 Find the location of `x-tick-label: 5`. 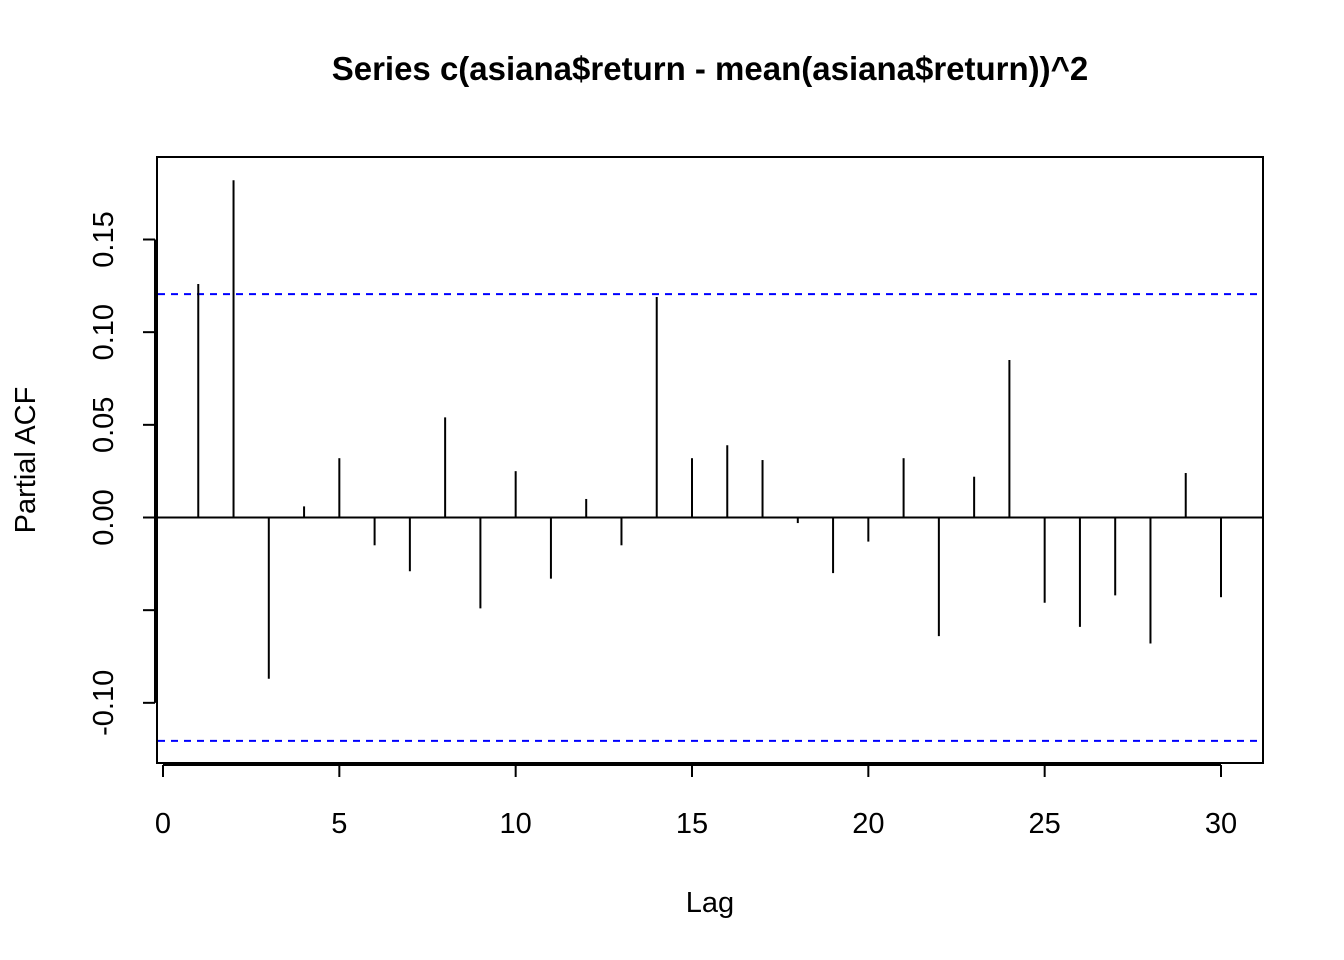

x-tick-label: 5 is located at coordinates (339, 824).